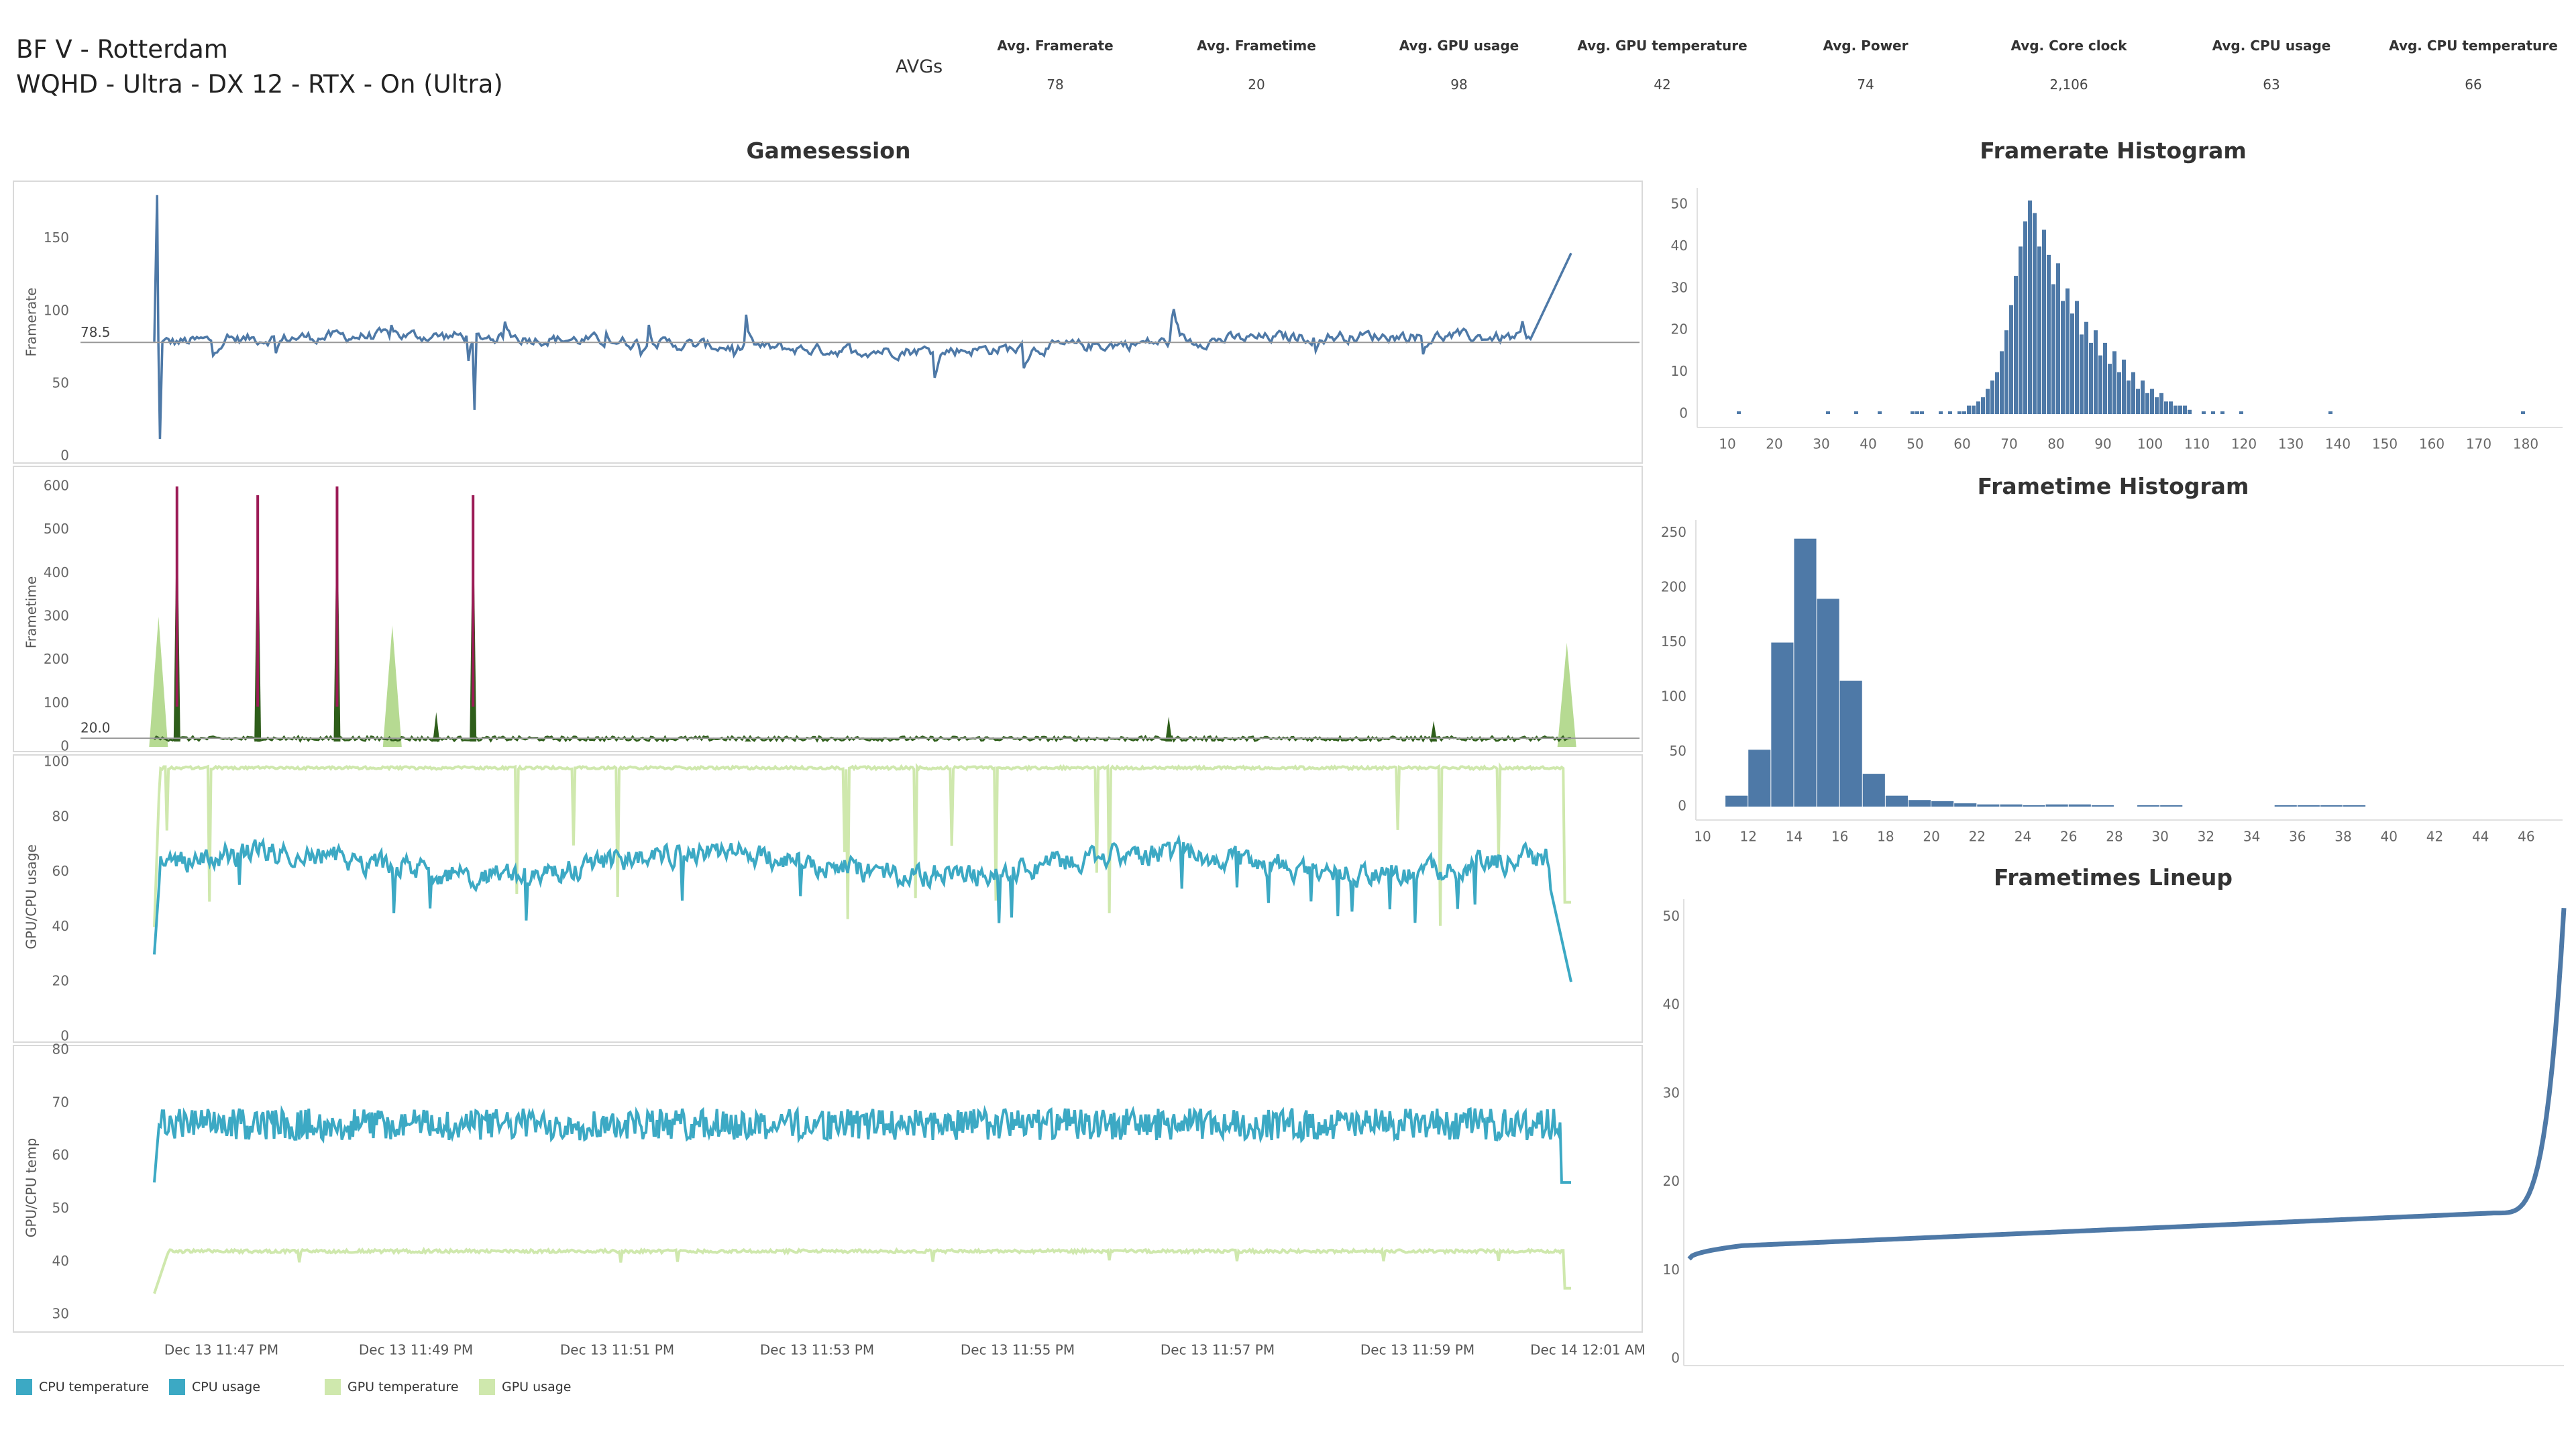 Image resolution: width=2576 pixels, height=1430 pixels. What do you see at coordinates (1459, 65) in the screenshot?
I see `avg-metric: Avg. GPU usage 98` at bounding box center [1459, 65].